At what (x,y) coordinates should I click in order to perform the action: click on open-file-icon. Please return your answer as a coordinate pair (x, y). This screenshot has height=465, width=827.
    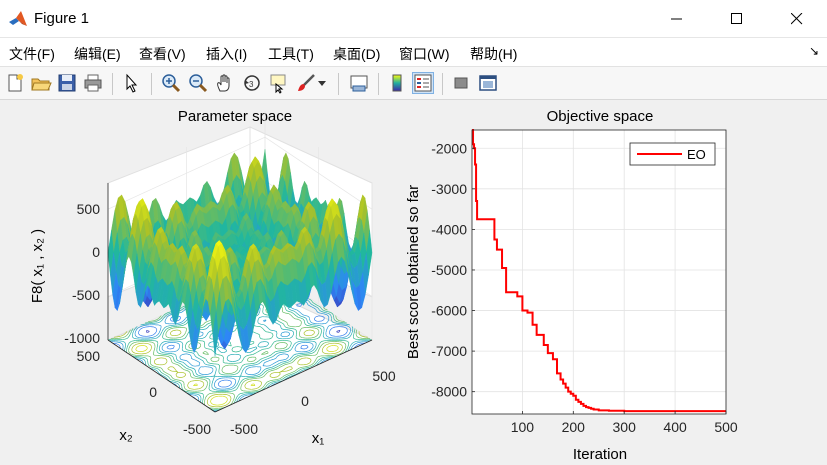
    Looking at the image, I should click on (41, 83).